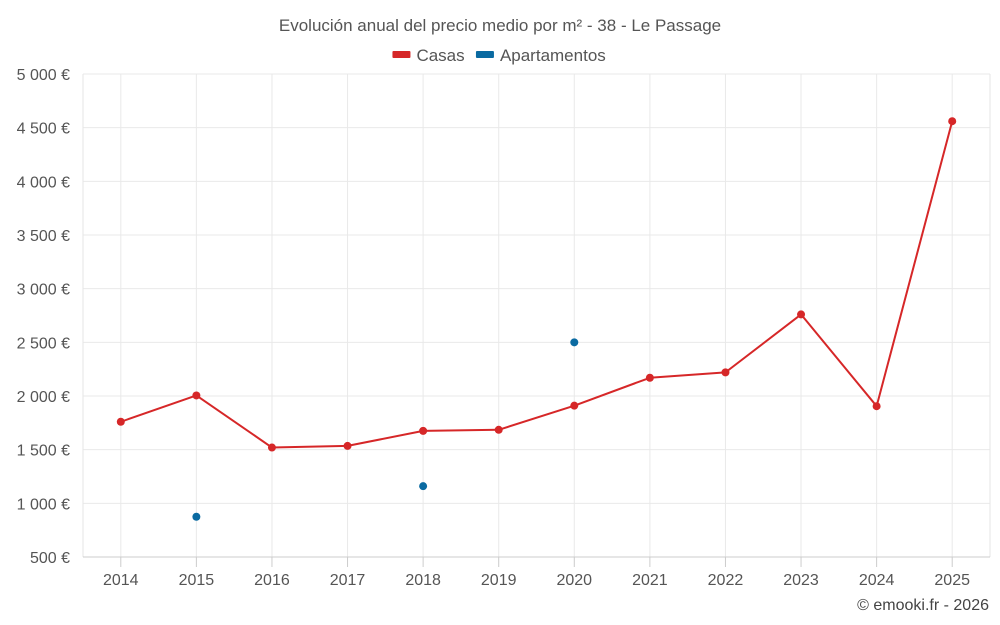  I want to click on data-point-casas-2023, so click(801, 314).